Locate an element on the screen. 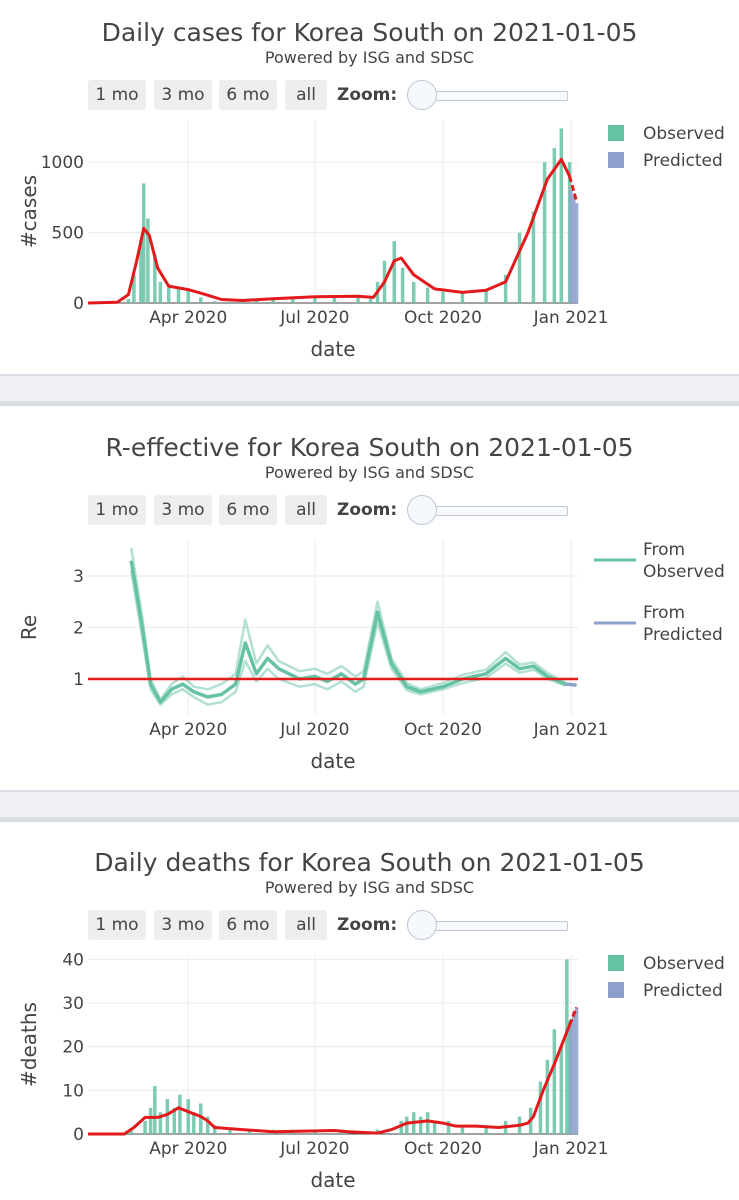  y-tick-label: 20 is located at coordinates (73, 1048).